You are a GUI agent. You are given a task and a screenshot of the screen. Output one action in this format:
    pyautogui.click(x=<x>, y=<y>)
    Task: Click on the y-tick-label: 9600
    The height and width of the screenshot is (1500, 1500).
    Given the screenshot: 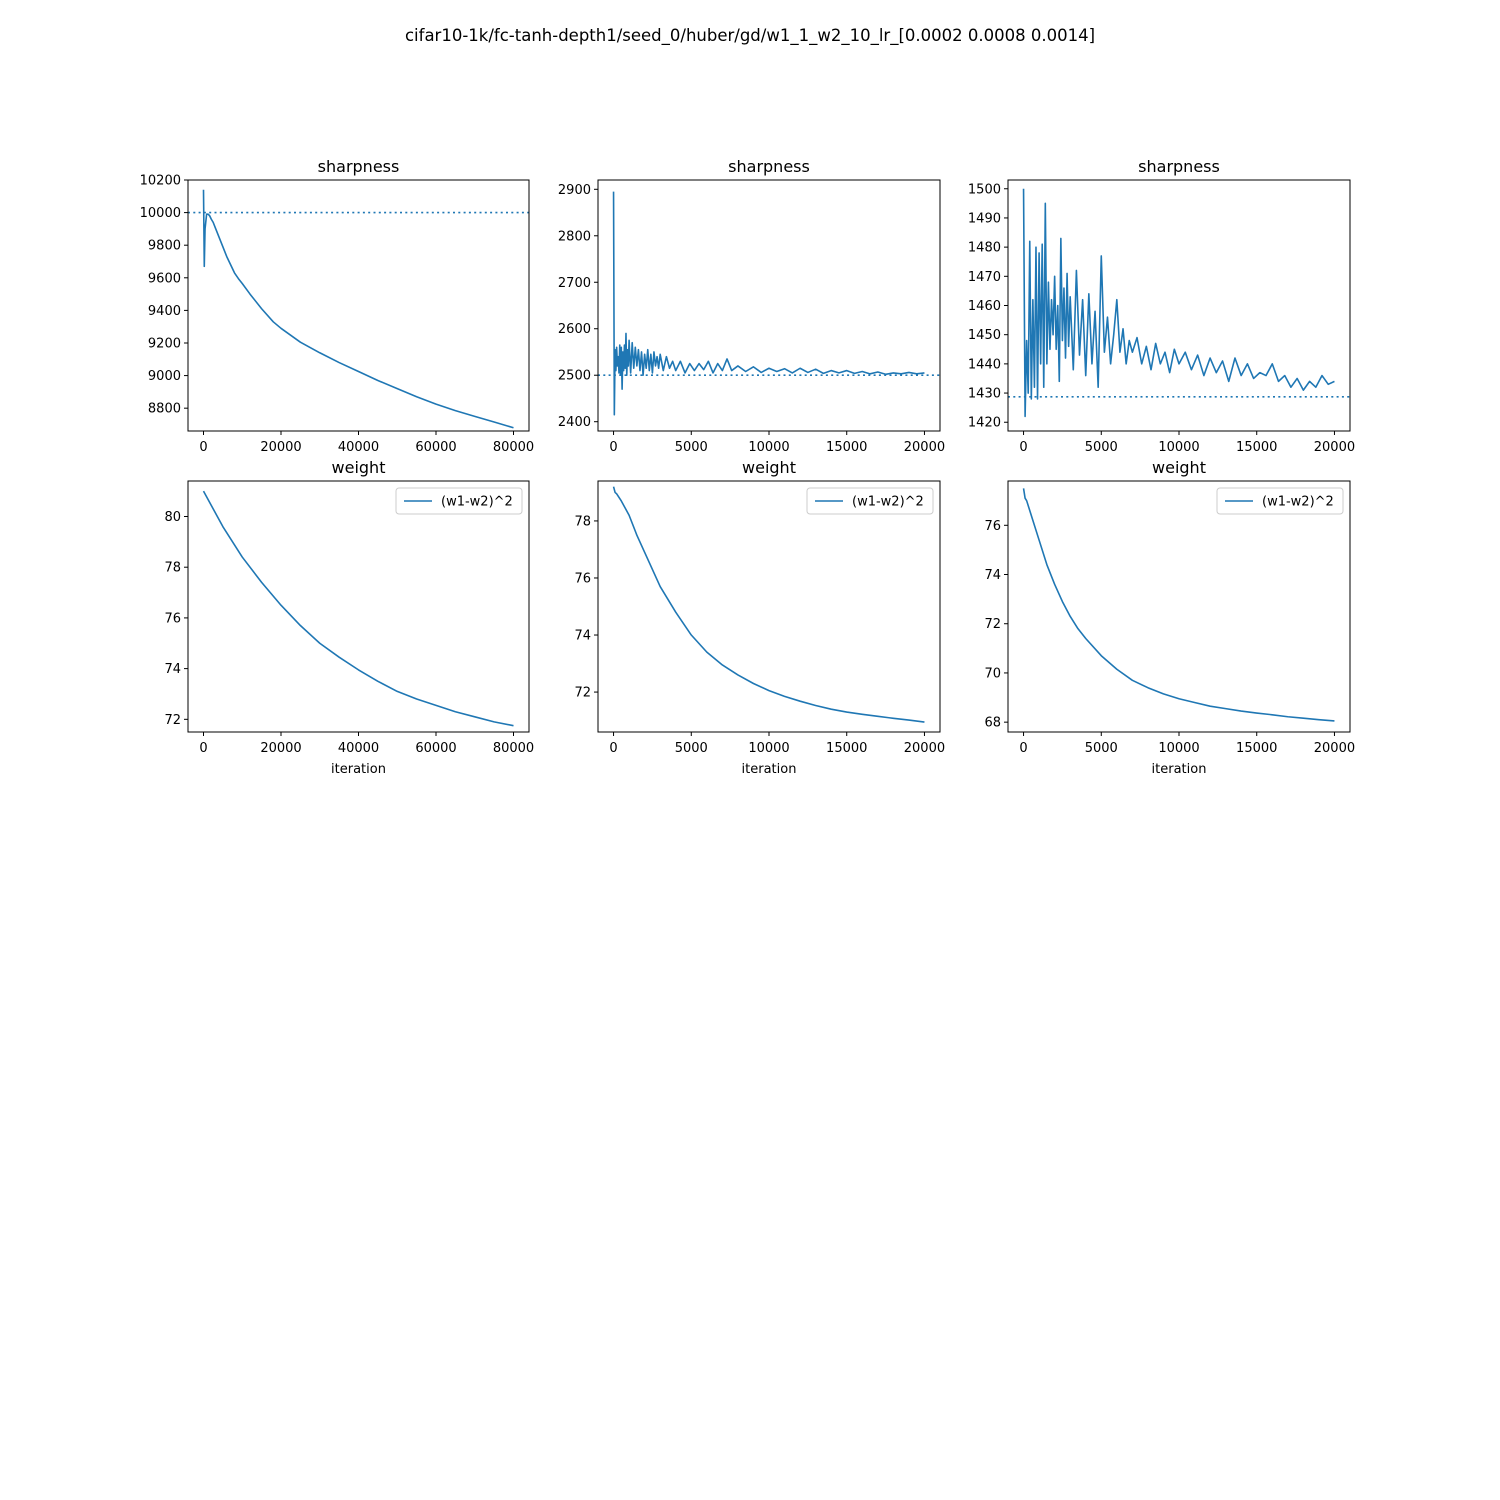 What is the action you would take?
    pyautogui.click(x=164, y=278)
    